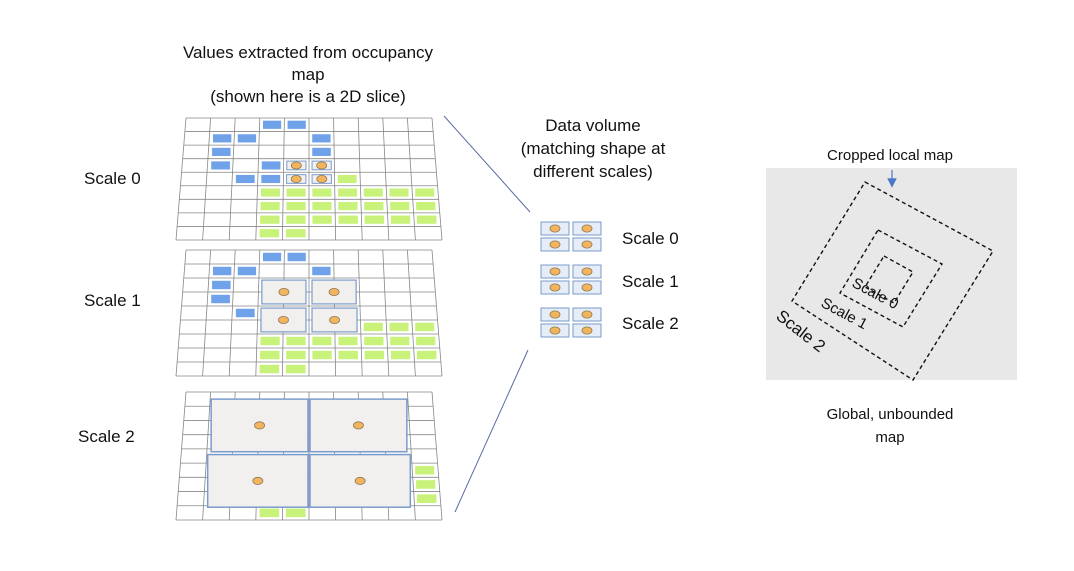  I want to click on slice-title-line-3: (shown here is a 2D slice), so click(308, 96).